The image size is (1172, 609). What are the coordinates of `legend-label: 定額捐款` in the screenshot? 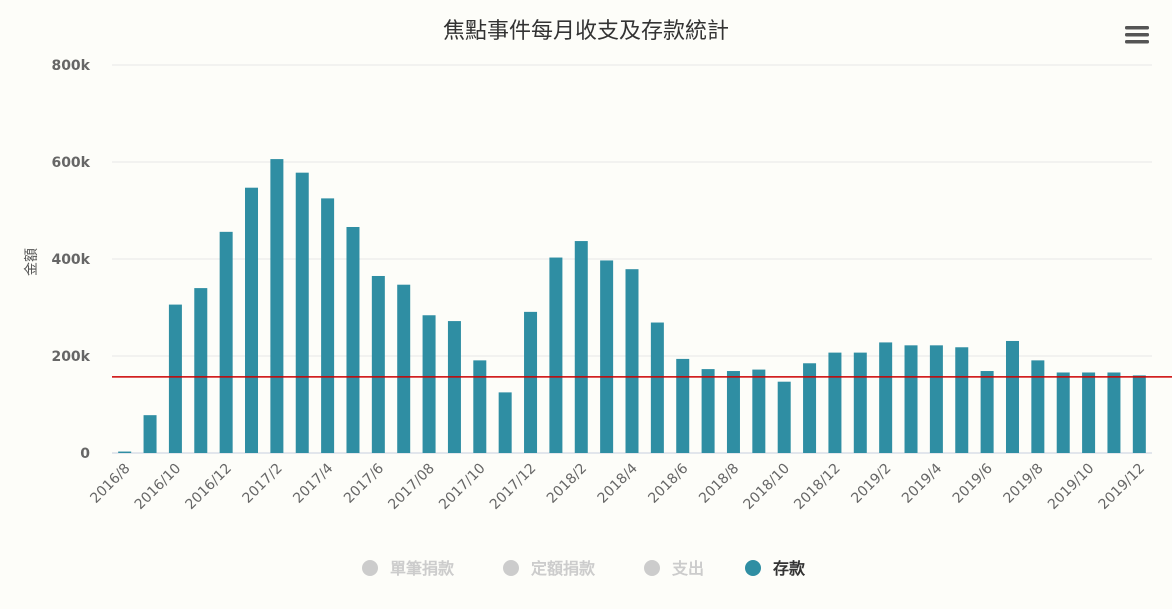 It's located at (563, 568).